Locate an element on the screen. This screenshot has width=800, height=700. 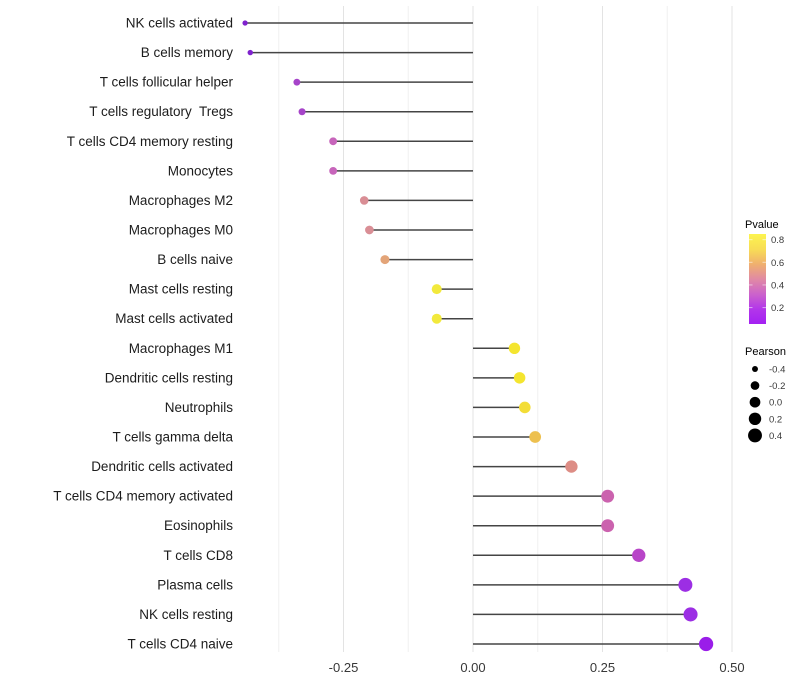
legend-pearson-label: 0.4 is located at coordinates (775, 436).